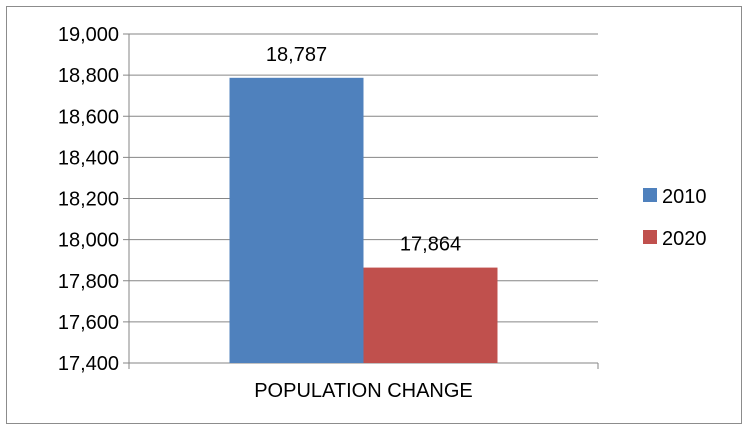 This screenshot has width=750, height=430. I want to click on legend-label-2020: 2020, so click(684, 239).